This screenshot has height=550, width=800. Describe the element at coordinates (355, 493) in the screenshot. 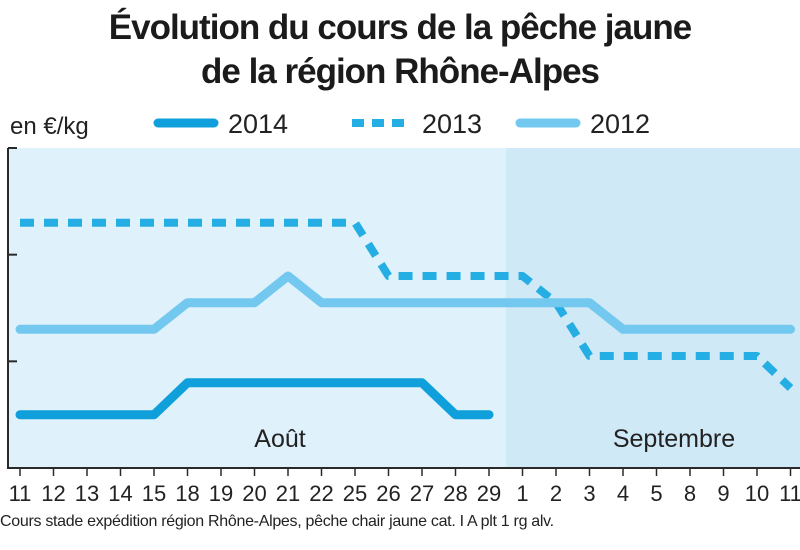

I see `x-tick-label: 25` at that location.